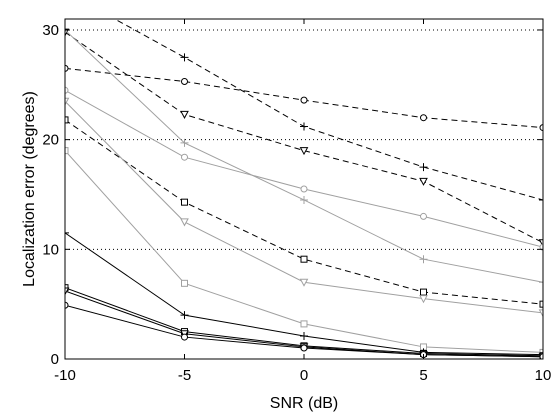  What do you see at coordinates (50, 249) in the screenshot?
I see `y-tick-label: 10` at bounding box center [50, 249].